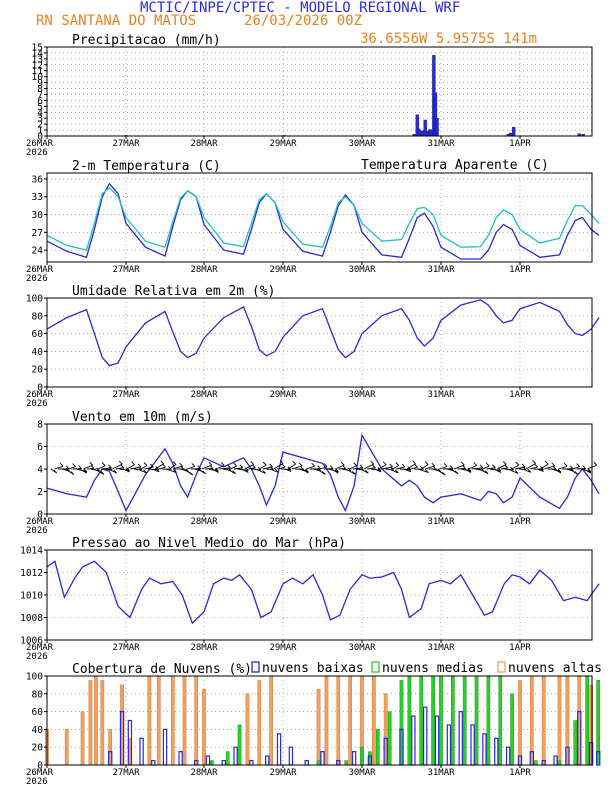 This screenshot has width=612, height=792. What do you see at coordinates (437, 127) in the screenshot?
I see `precip-bar` at bounding box center [437, 127].